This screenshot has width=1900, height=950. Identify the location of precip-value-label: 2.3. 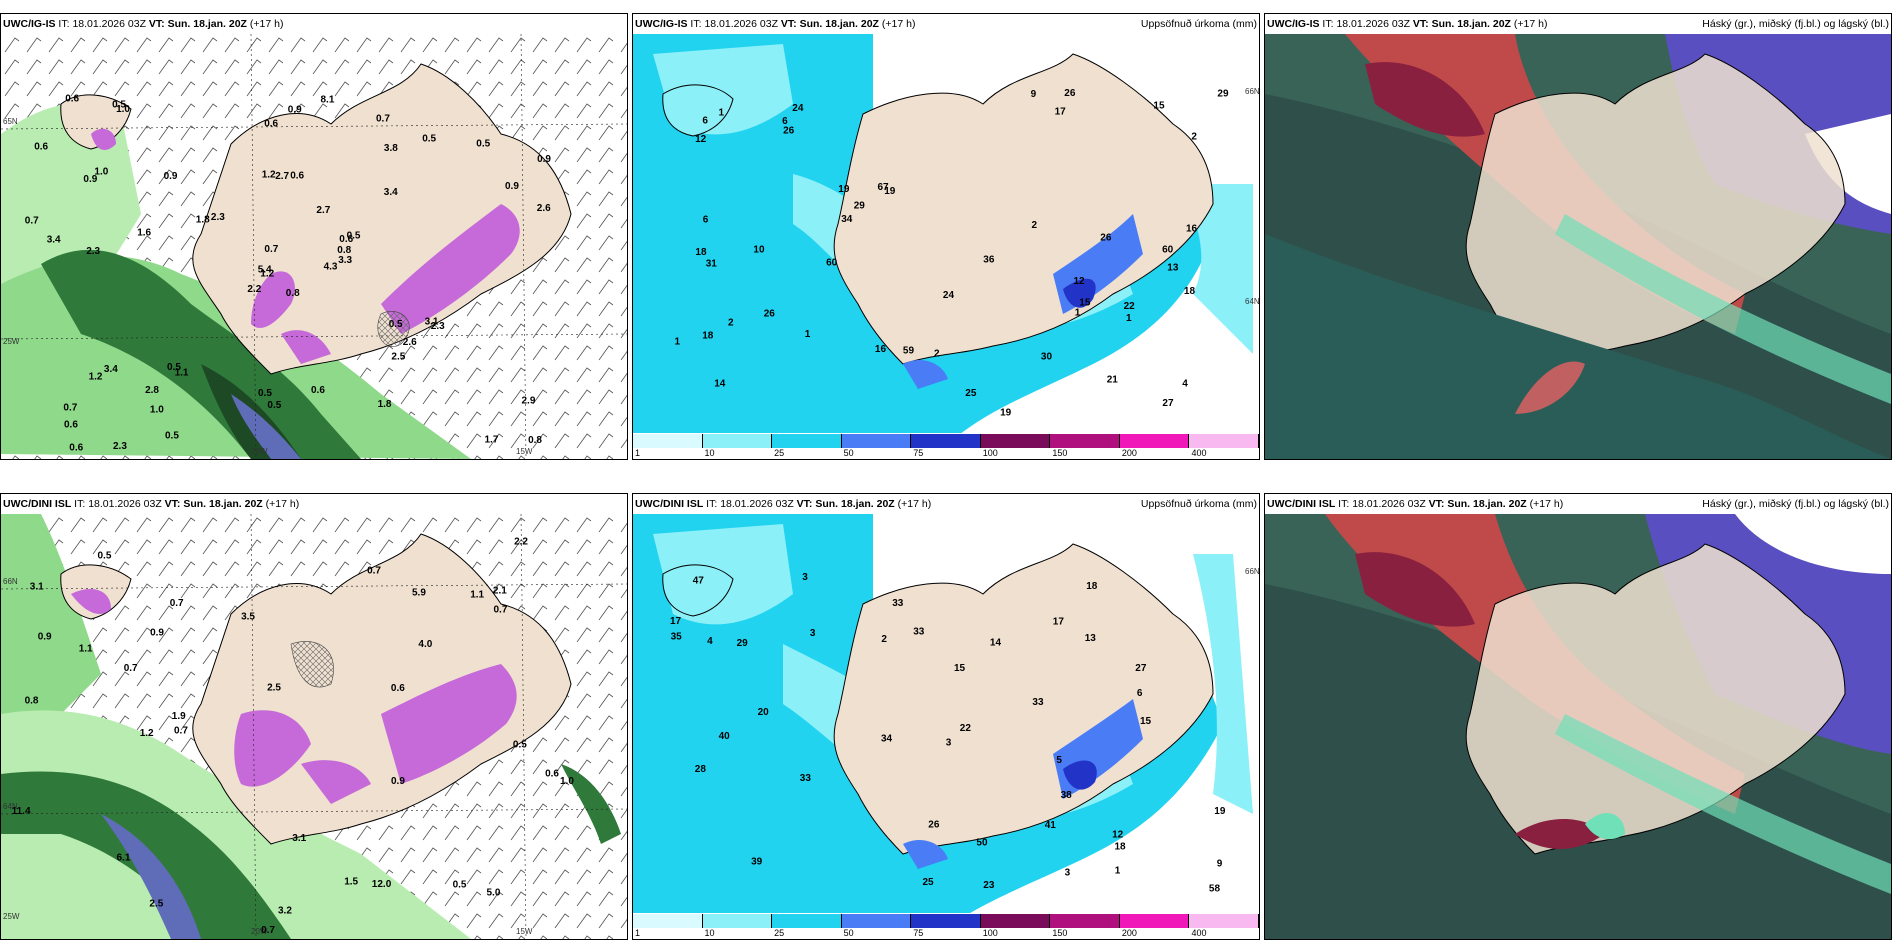
(93, 251).